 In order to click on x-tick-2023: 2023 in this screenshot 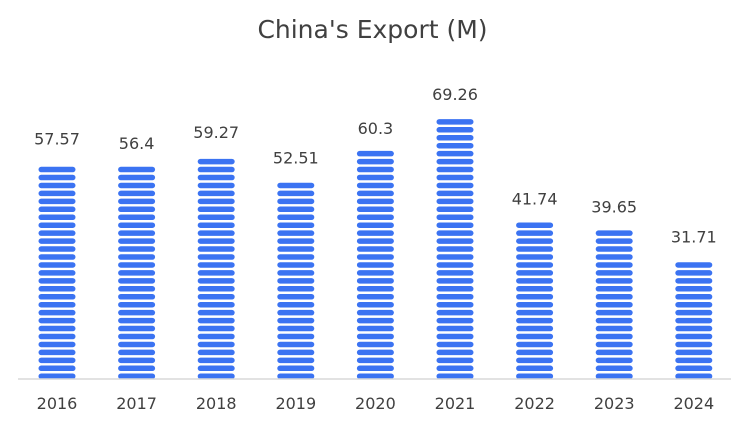, I will do `click(614, 403)`.